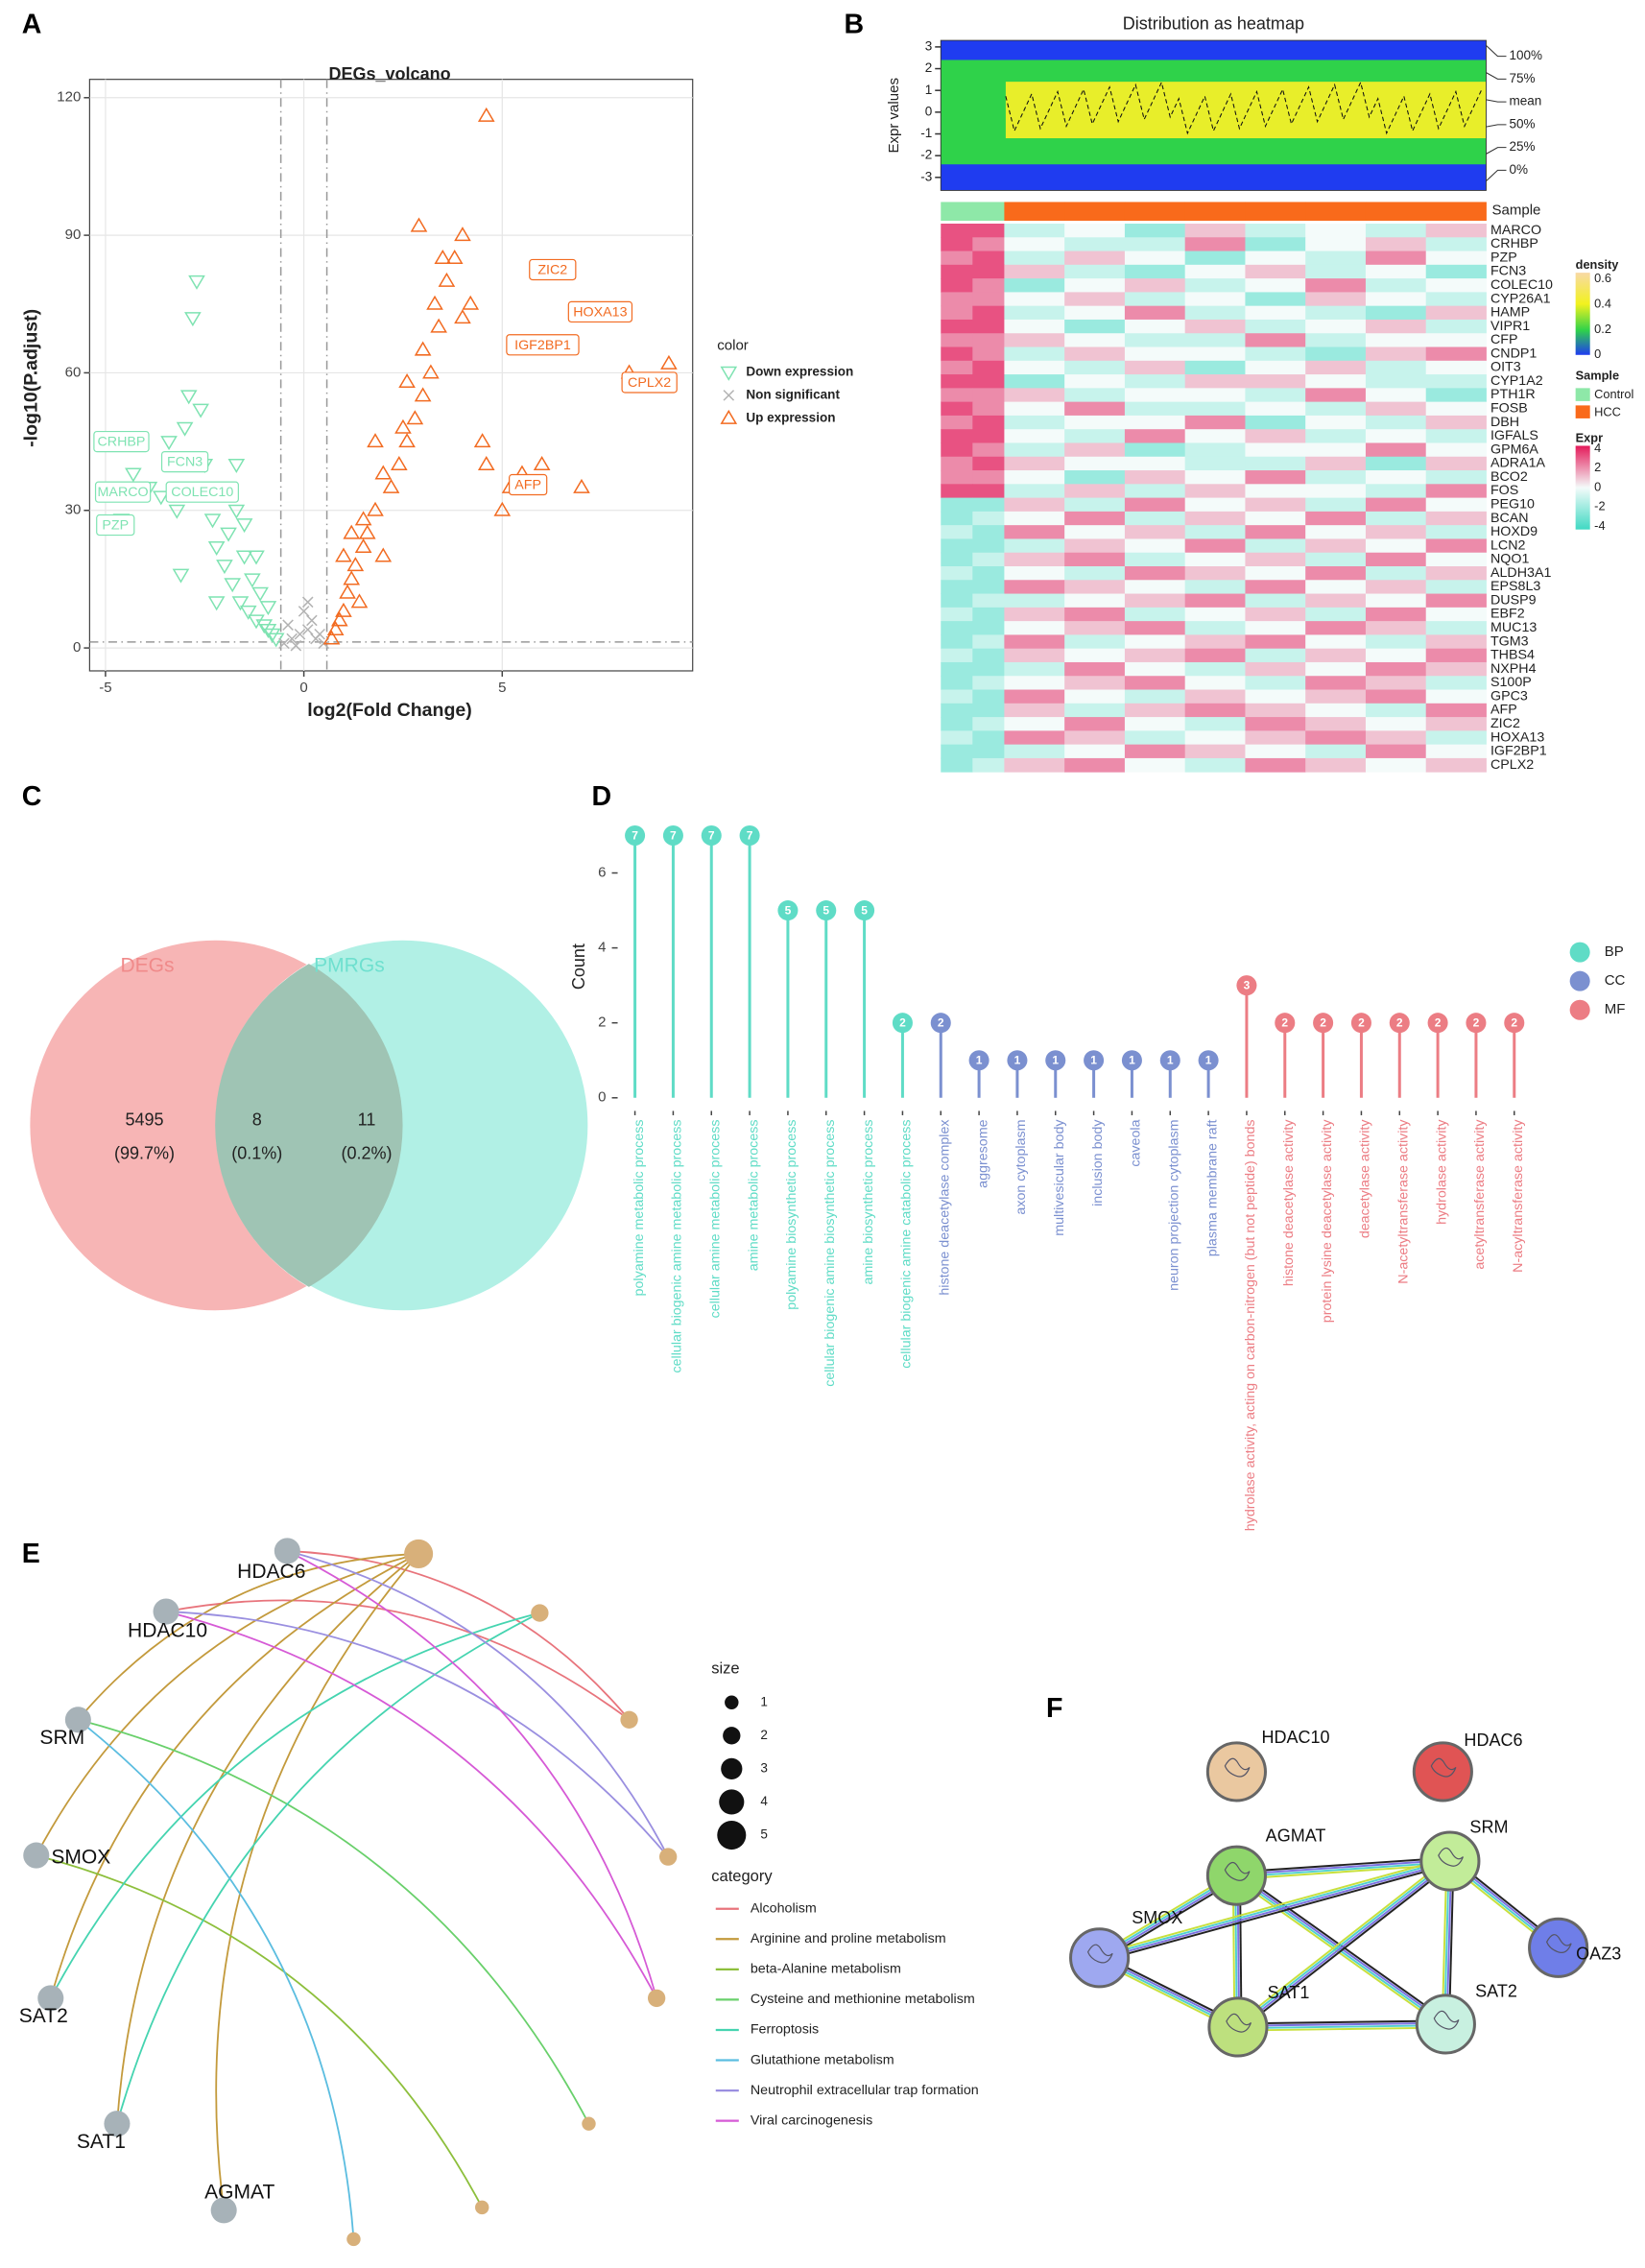 Image resolution: width=1645 pixels, height=2268 pixels. Describe the element at coordinates (543, 345) in the screenshot. I see `label-box` at that location.